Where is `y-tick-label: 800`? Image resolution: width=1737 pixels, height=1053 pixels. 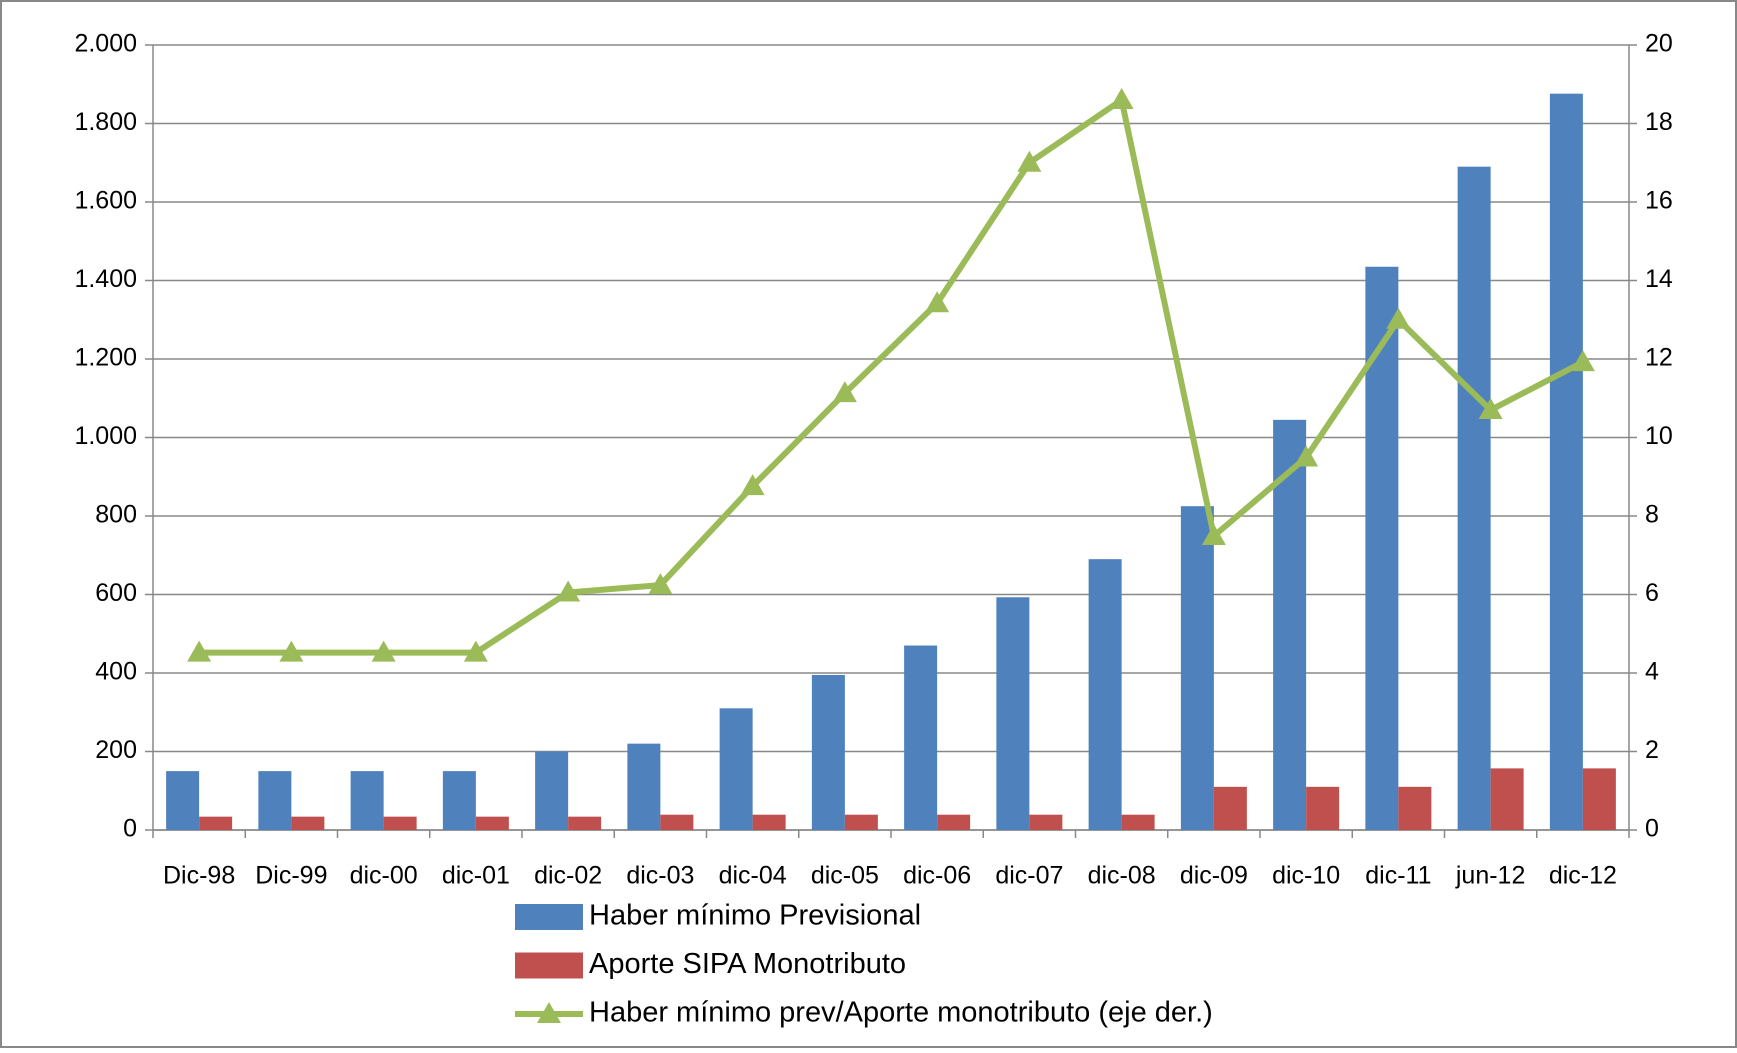
y-tick-label: 800 is located at coordinates (116, 515).